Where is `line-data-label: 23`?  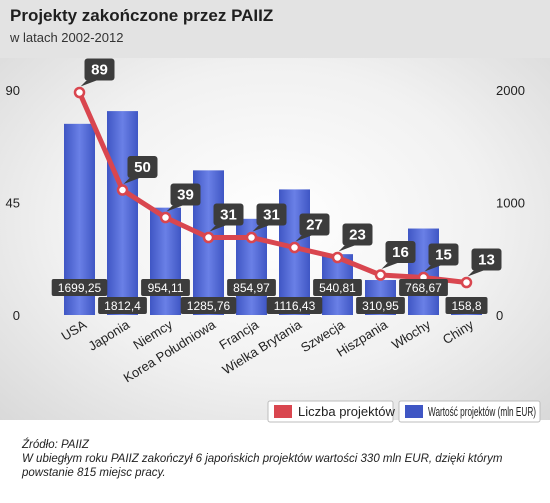 line-data-label: 23 is located at coordinates (355, 237).